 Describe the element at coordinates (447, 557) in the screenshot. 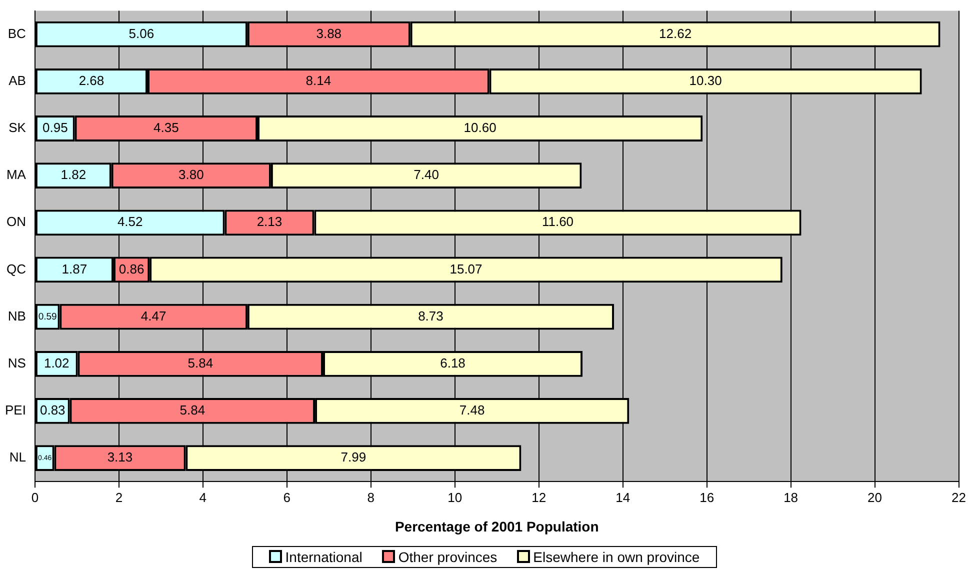

I see `legend-label: Other provinces` at that location.